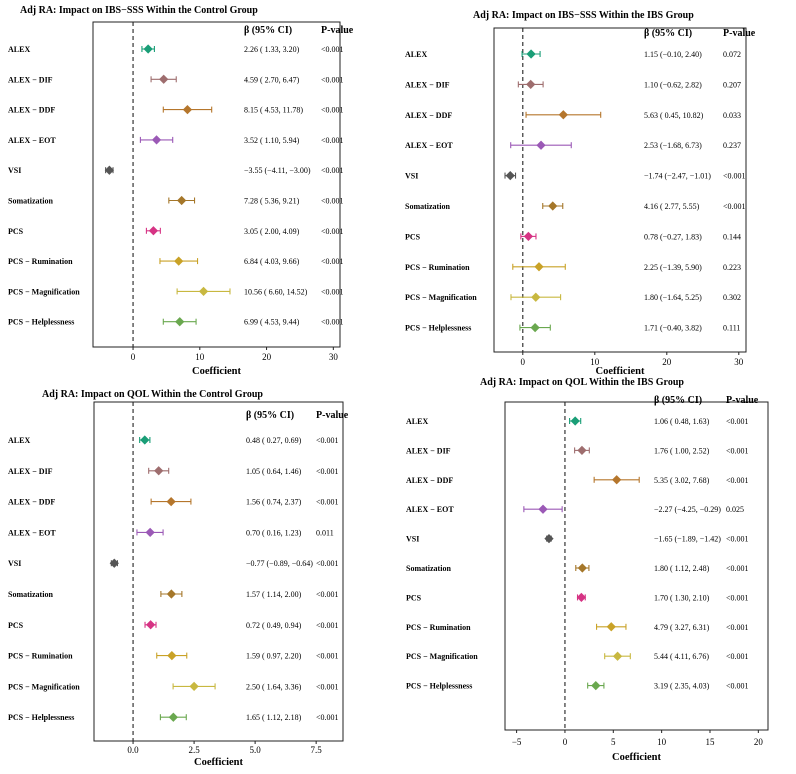 Image resolution: width=796 pixels, height=774 pixels. Describe the element at coordinates (332, 110) in the screenshot. I see `p-value-alex-ddf: <0.001` at that location.